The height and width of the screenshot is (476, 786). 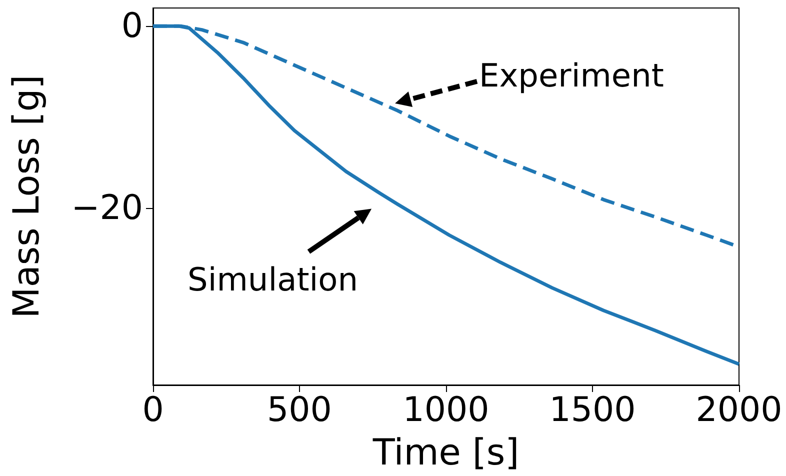 What do you see at coordinates (273, 279) in the screenshot?
I see `annotation: Simulation` at bounding box center [273, 279].